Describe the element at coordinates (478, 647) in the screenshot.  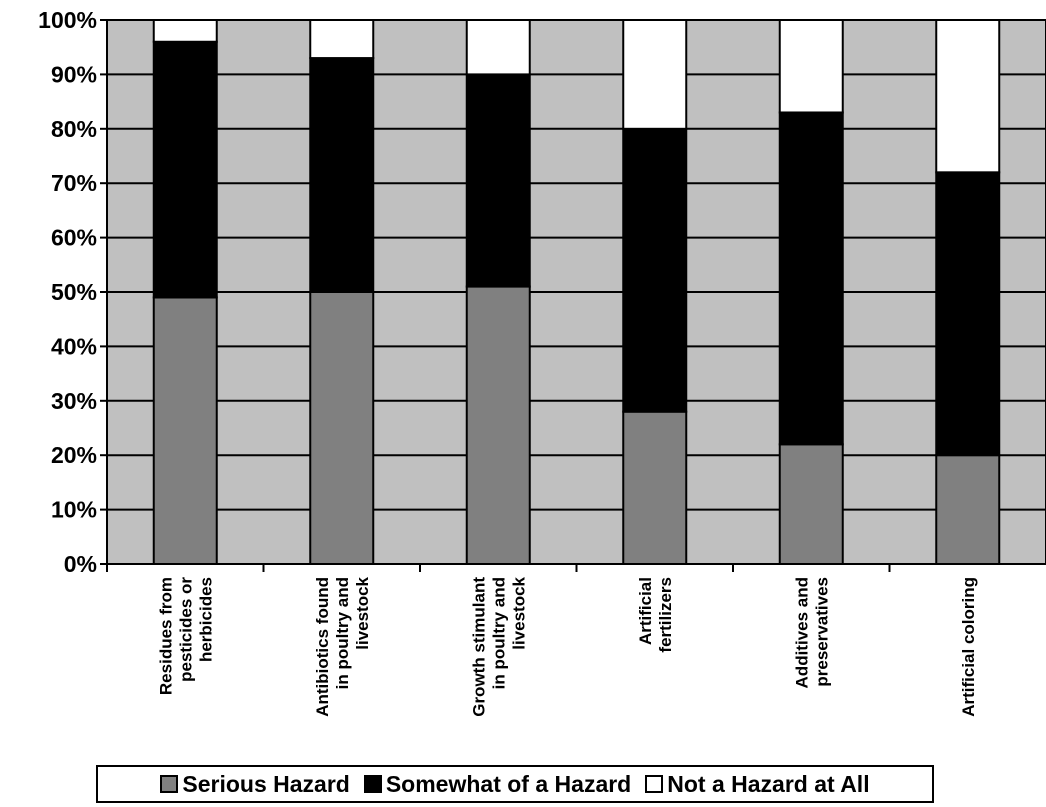
I see `x-category-label: Growth stimulant` at that location.